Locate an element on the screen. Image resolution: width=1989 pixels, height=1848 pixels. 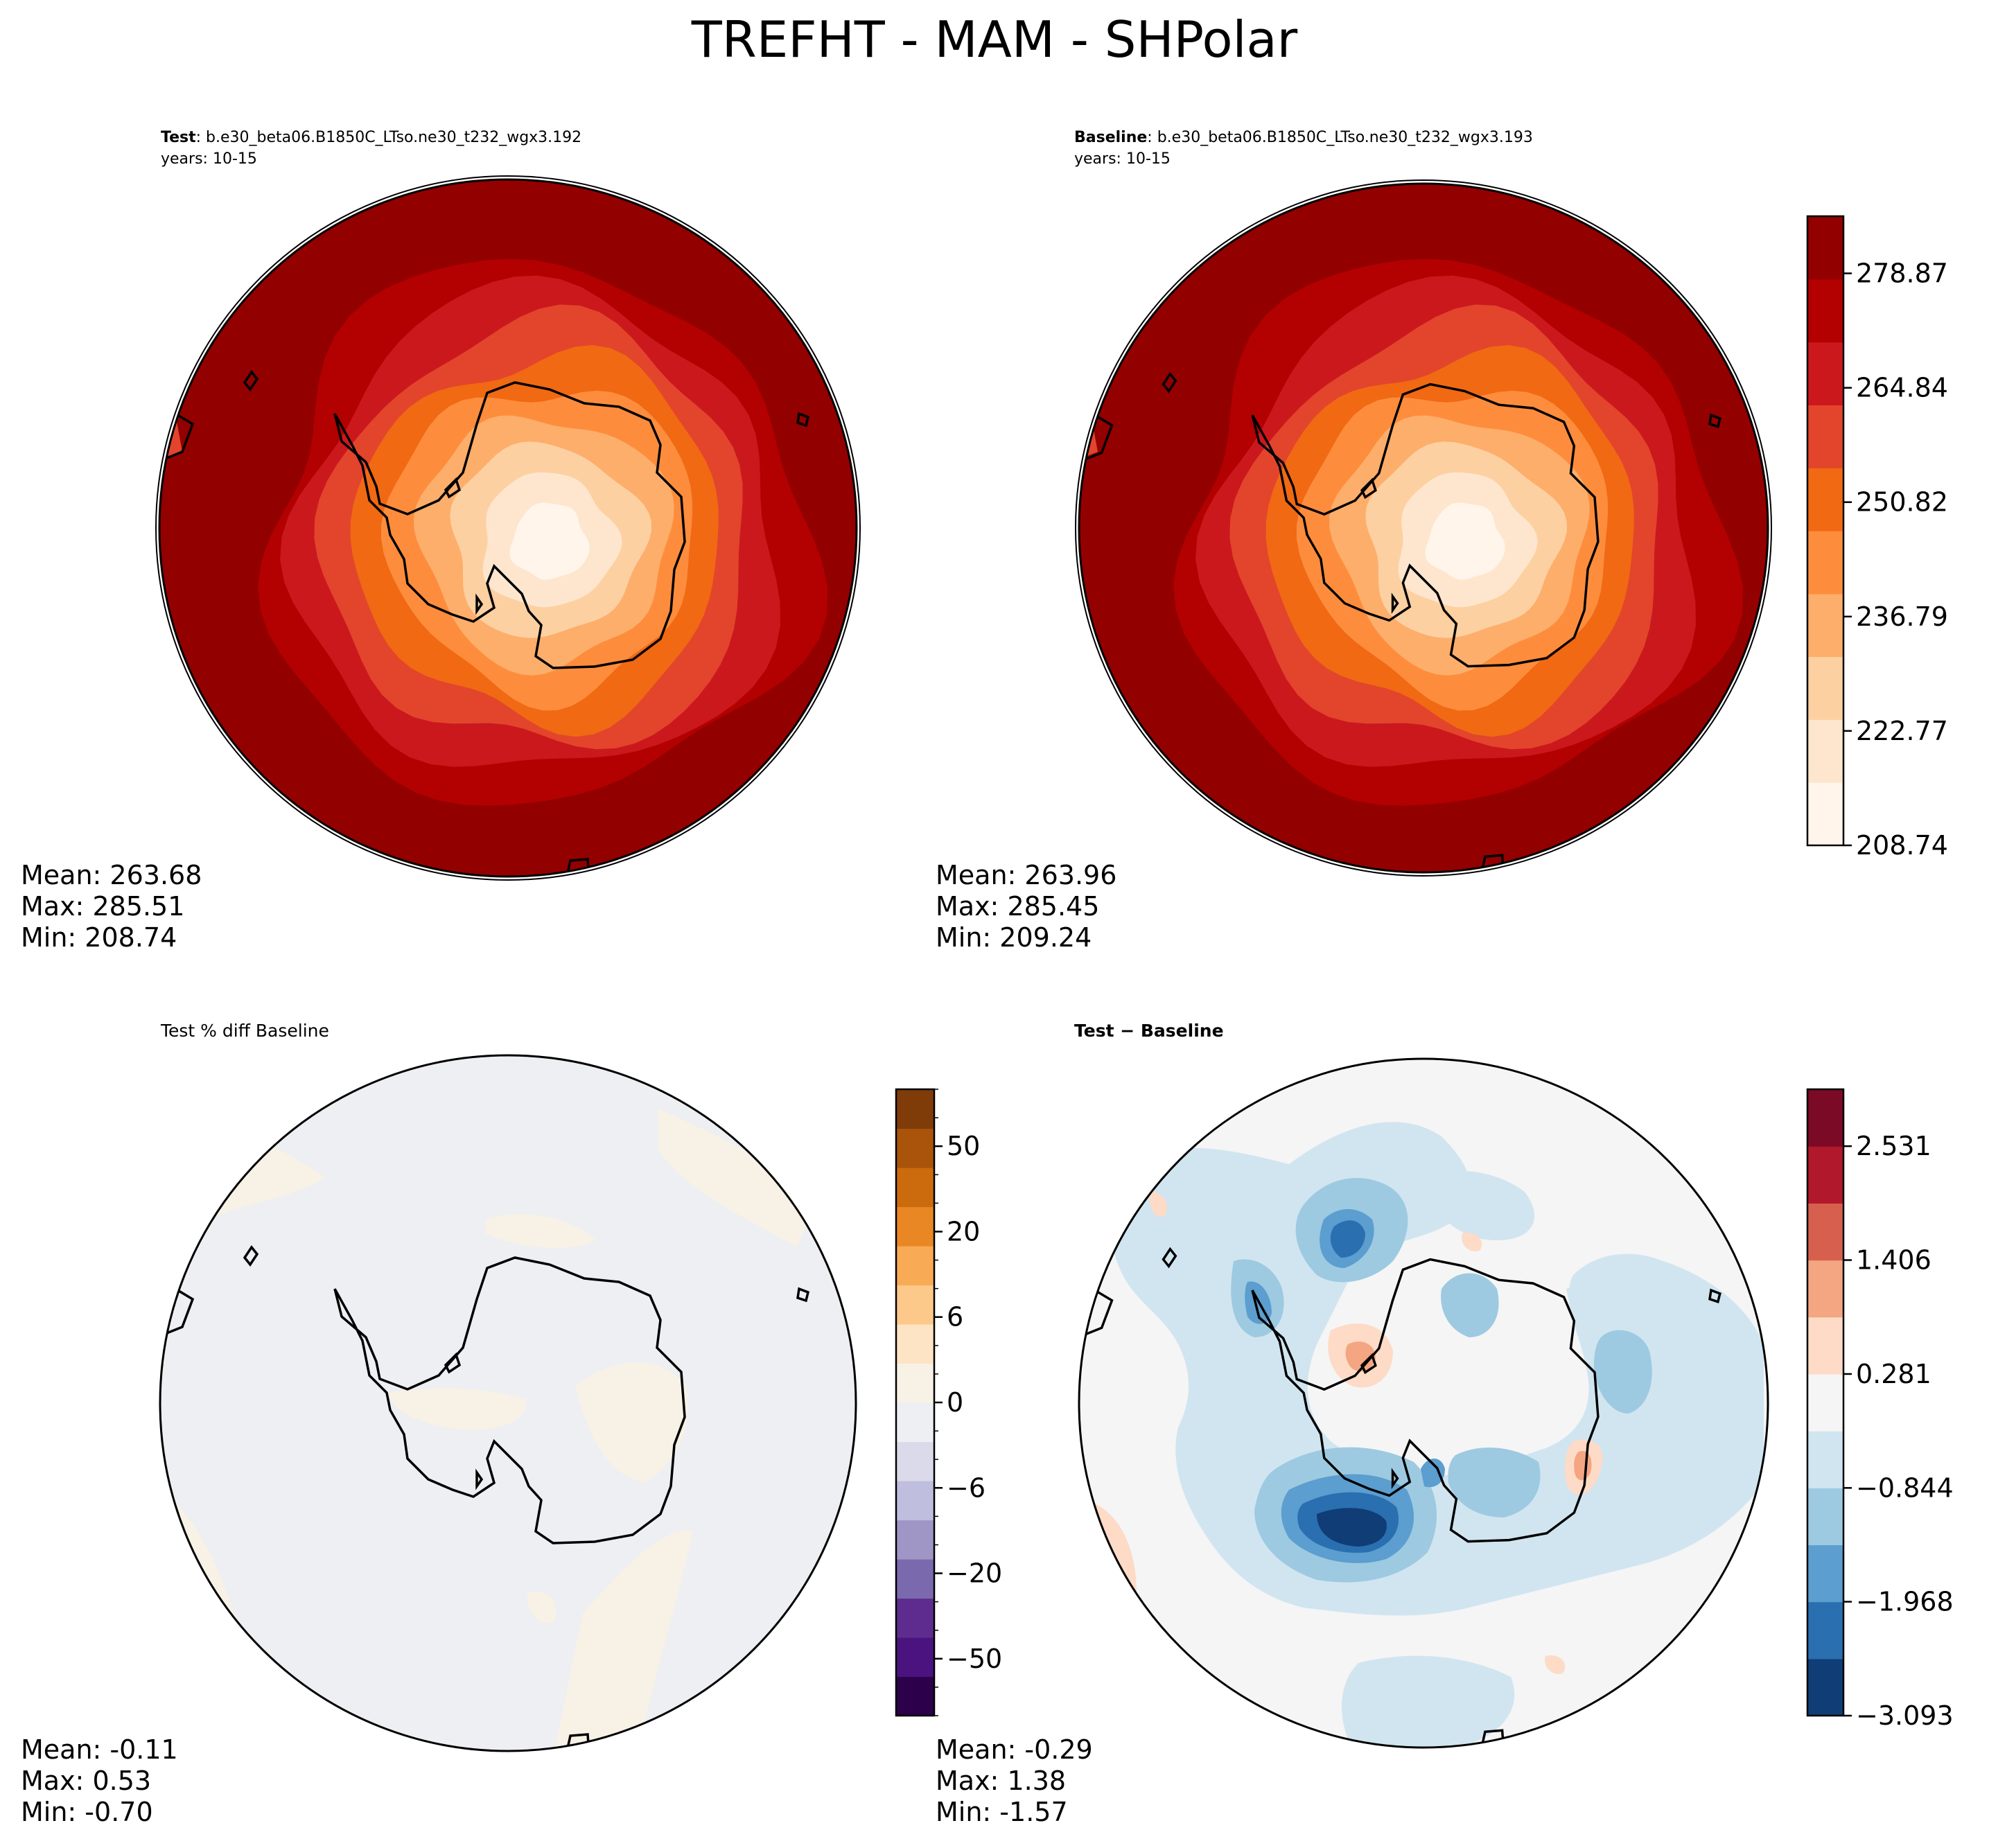
colorbar-abs-diff: −3.093 −1.968 −0.844 0.281 1.406 2.531 is located at coordinates (1880, 1409).